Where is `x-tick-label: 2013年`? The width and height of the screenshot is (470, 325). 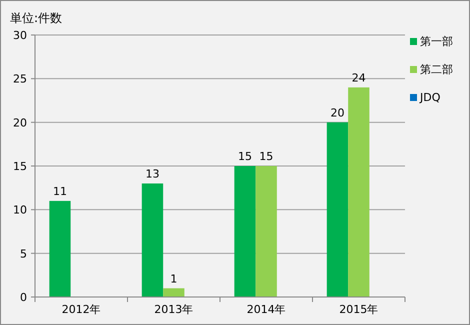 x-tick-label: 2013年 is located at coordinates (174, 309).